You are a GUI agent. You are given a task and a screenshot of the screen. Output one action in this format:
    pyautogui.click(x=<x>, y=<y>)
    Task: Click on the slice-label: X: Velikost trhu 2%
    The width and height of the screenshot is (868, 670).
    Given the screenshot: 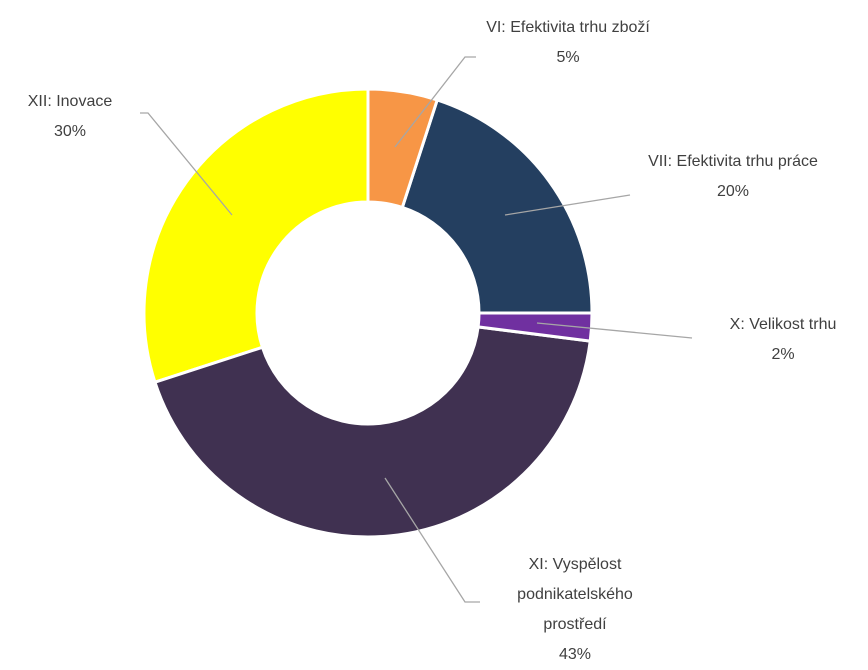 What is the action you would take?
    pyautogui.click(x=783, y=340)
    